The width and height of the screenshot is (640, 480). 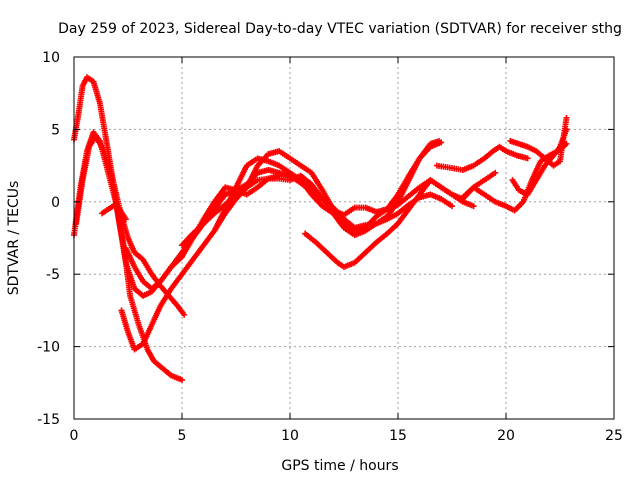 I want to click on y-axis-label: SDTVAR / TECUs, so click(x=14, y=238).